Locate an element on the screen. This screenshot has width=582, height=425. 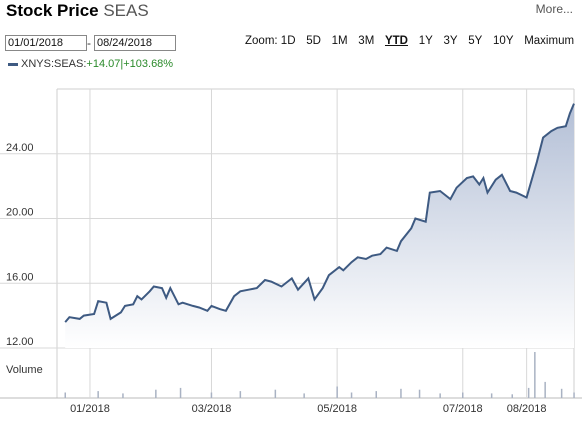
zoom-1y-button: 1Y is located at coordinates (425, 41).